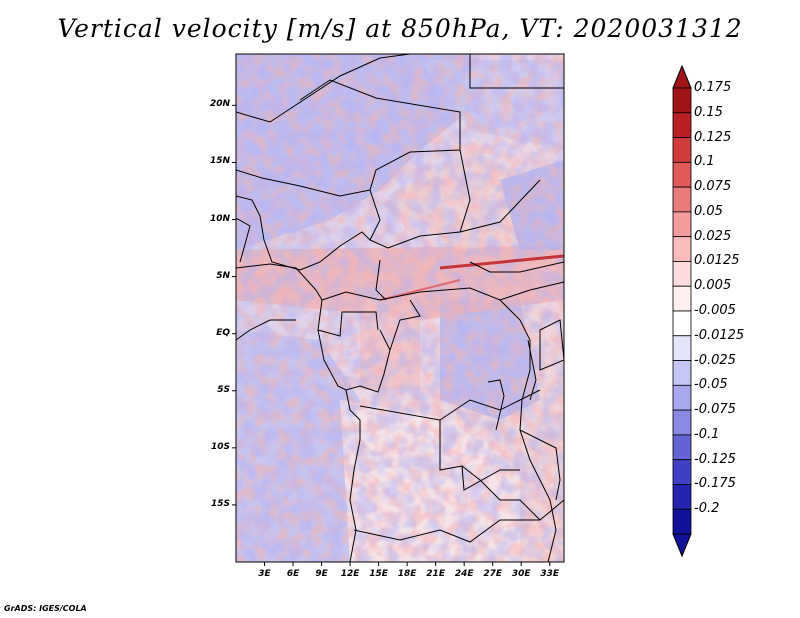 The image size is (800, 618). I want to click on colorbar-label: -0.125, so click(715, 459).